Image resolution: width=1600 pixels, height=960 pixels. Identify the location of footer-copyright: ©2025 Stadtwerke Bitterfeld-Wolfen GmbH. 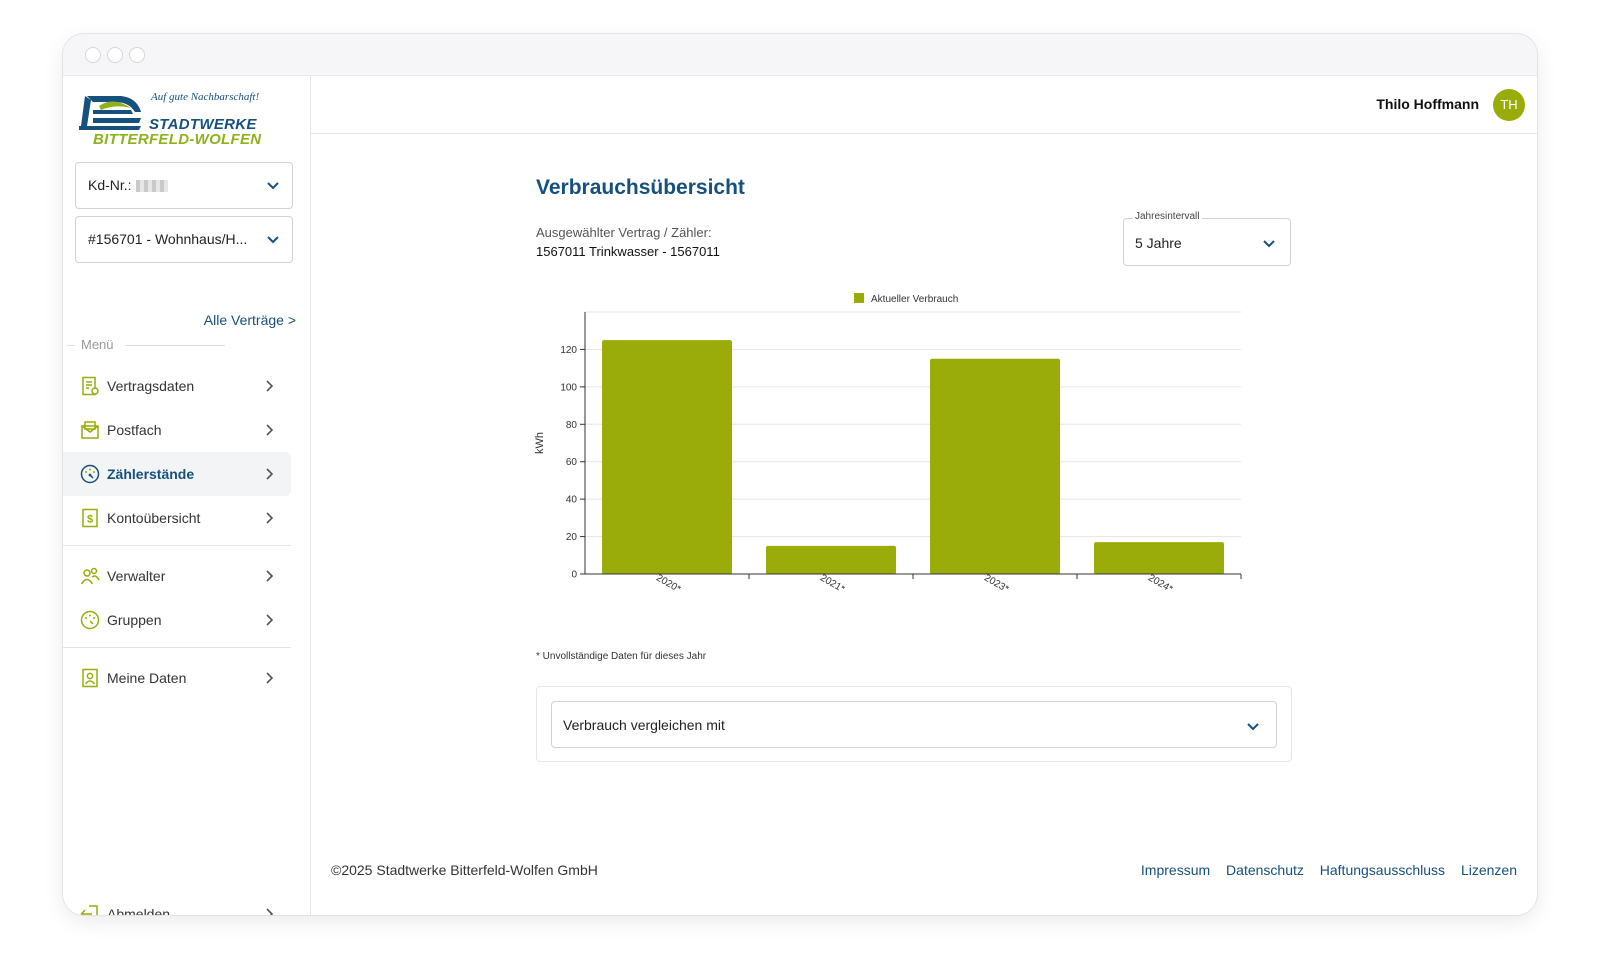
(464, 870).